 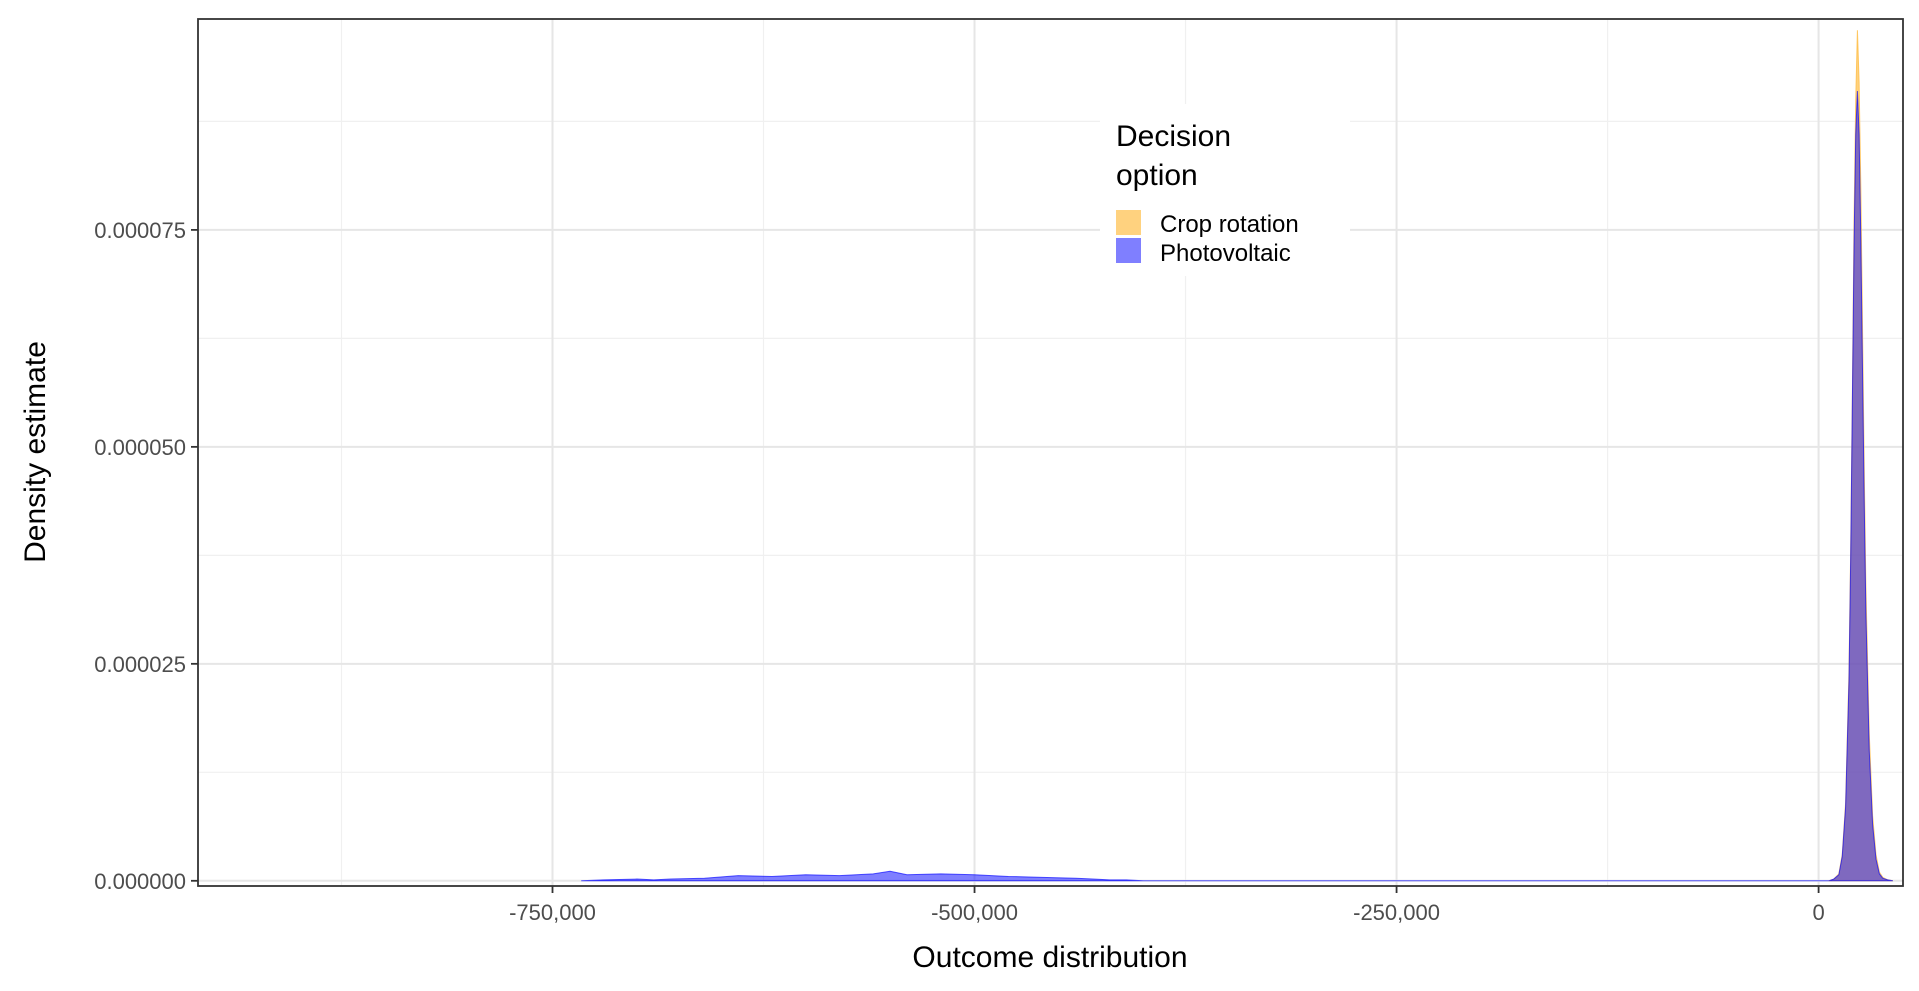 I want to click on legend-label-crop-rotation: Crop rotation, so click(x=1229, y=224).